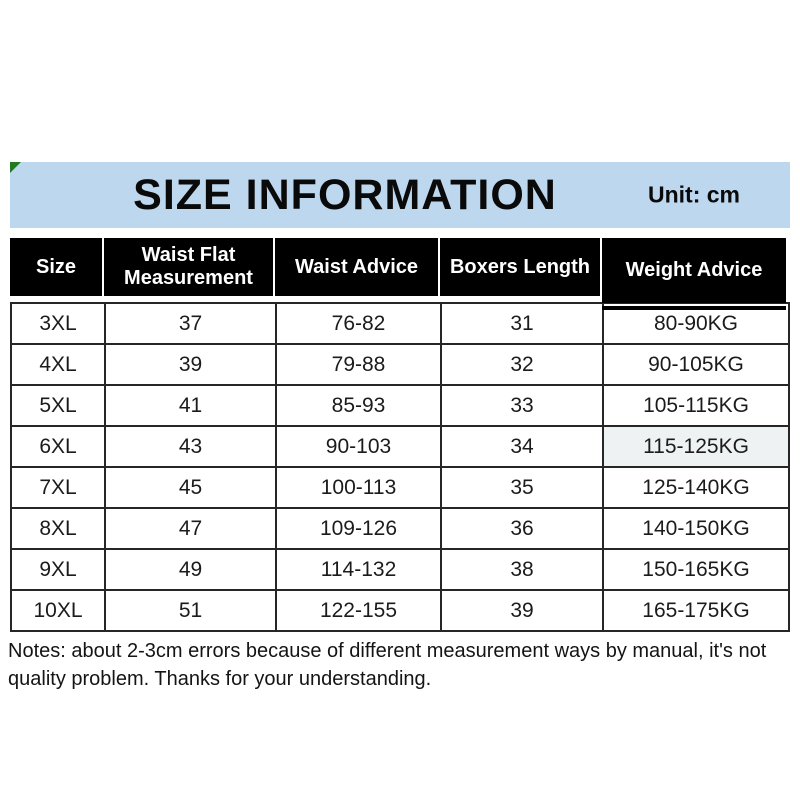 The width and height of the screenshot is (800, 800). I want to click on corner-marker-icon, so click(15, 167).